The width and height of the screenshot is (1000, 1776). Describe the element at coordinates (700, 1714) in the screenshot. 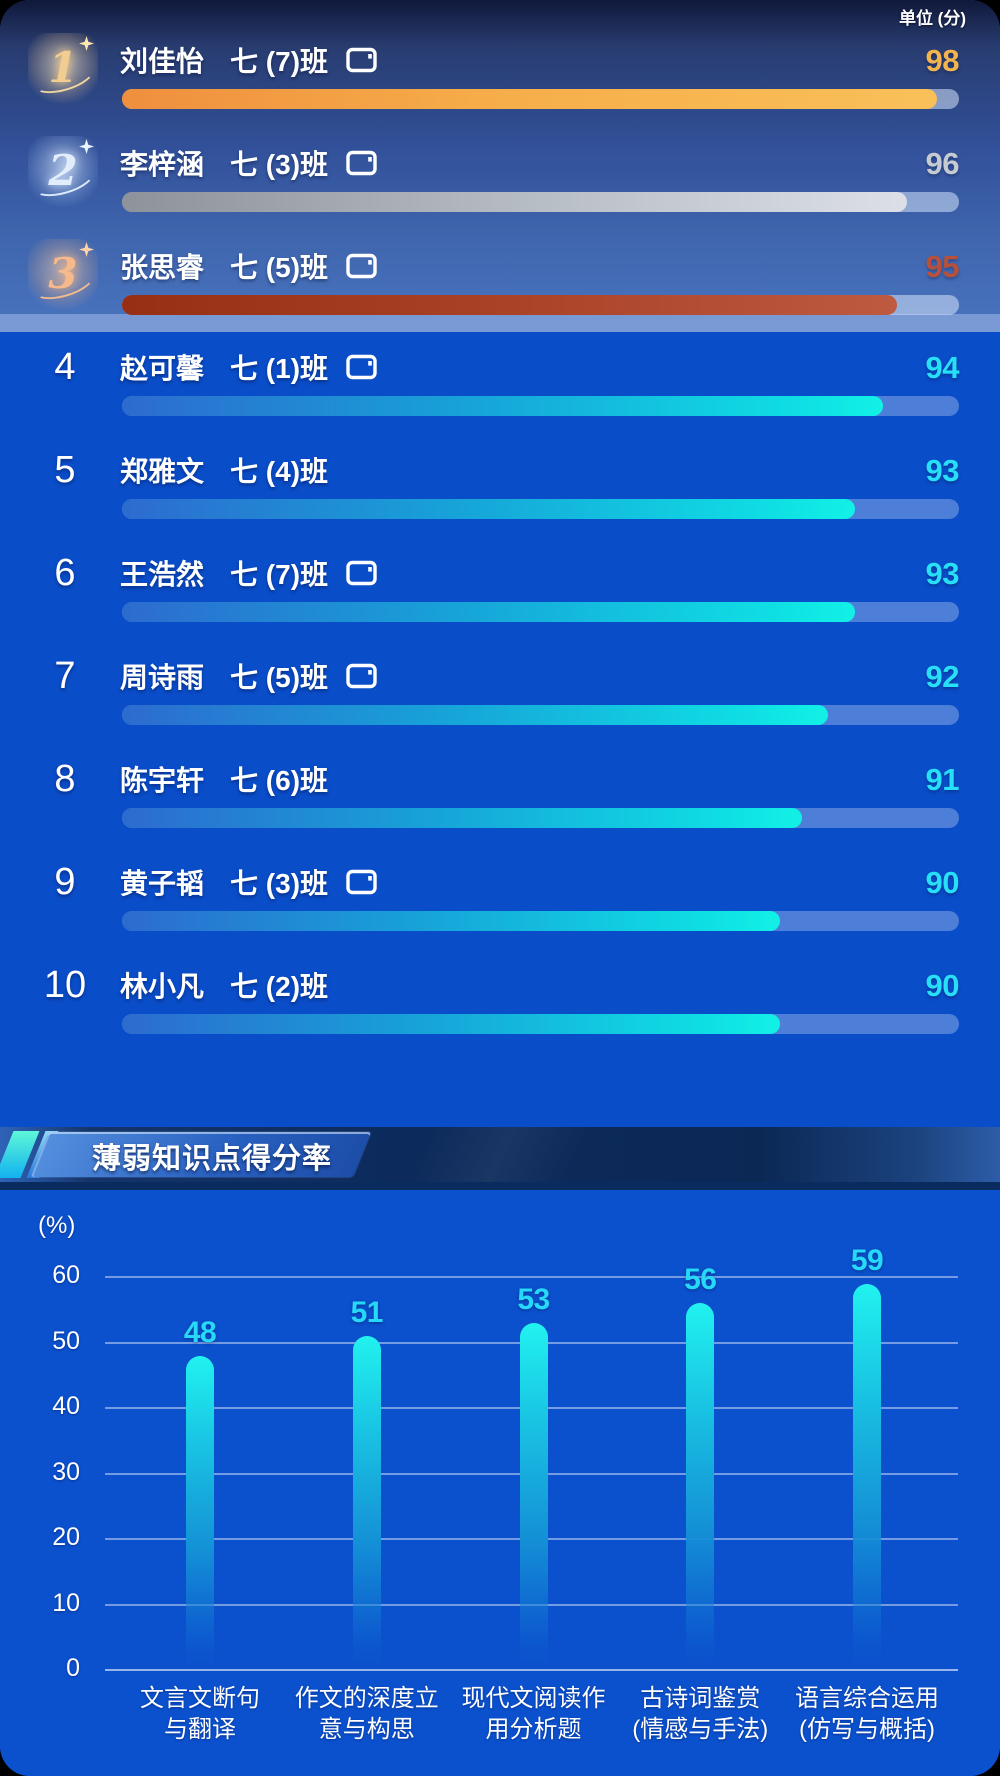

I see `x-axis-label: 古诗词鉴赏 (情感与手法)` at that location.